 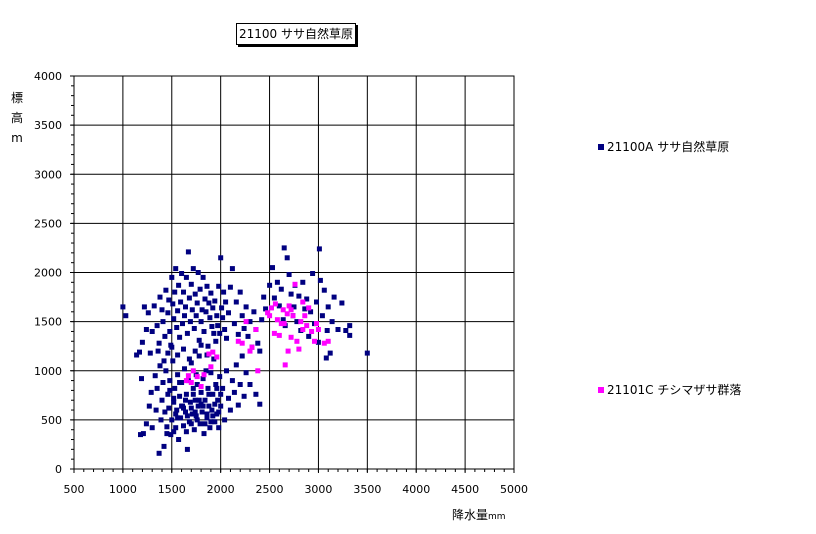 I want to click on x-axis-label: 降水量mm, so click(x=479, y=514).